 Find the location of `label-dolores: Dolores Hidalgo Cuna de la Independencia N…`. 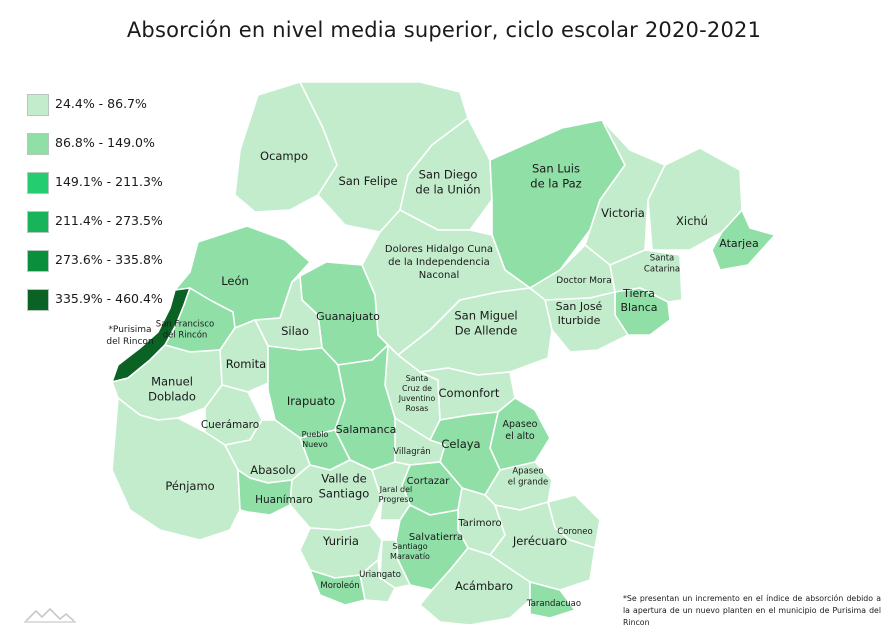

label-dolores: Dolores Hidalgo Cuna de la Independencia N… is located at coordinates (439, 262).